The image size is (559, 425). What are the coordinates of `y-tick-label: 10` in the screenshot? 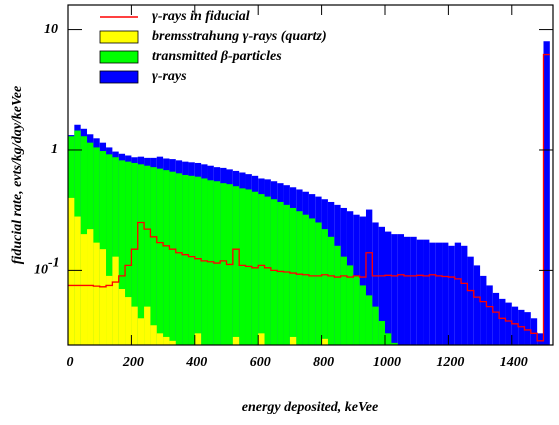 It's located at (41, 270).